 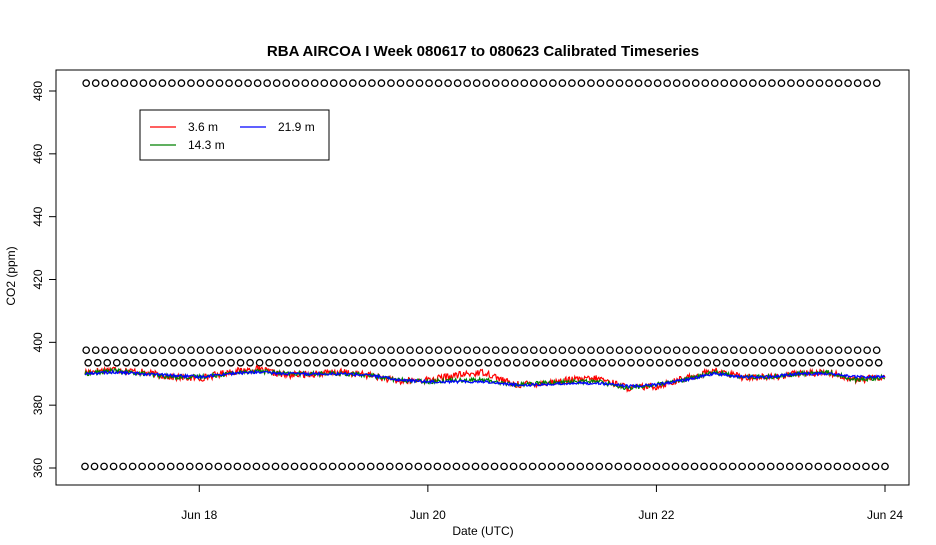 I want to click on x-tick-label: Jun 24, so click(x=885, y=515).